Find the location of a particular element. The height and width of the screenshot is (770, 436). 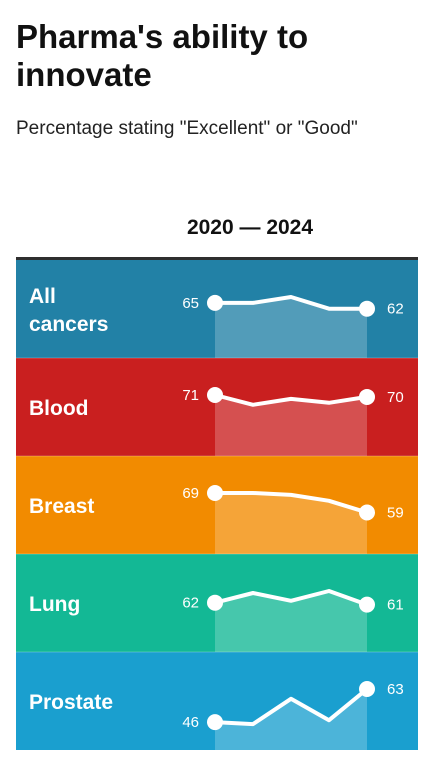

series-row: 65 62 All cancers is located at coordinates (217, 309).